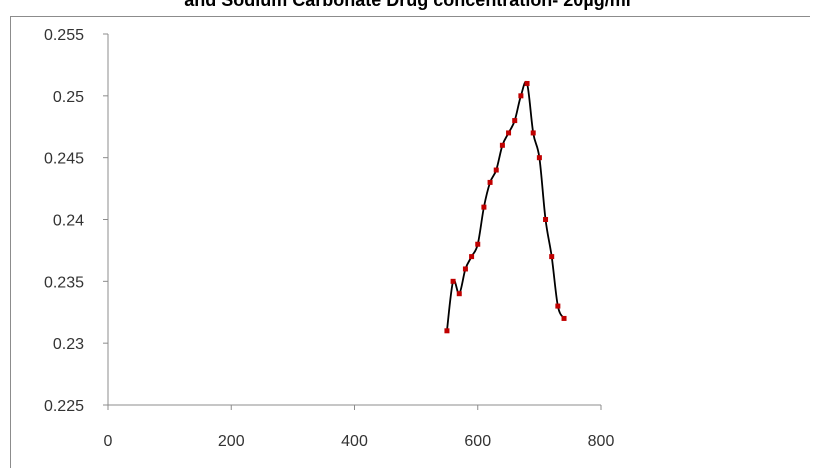  Describe the element at coordinates (231, 441) in the screenshot. I see `x-tick-label: 200` at that location.